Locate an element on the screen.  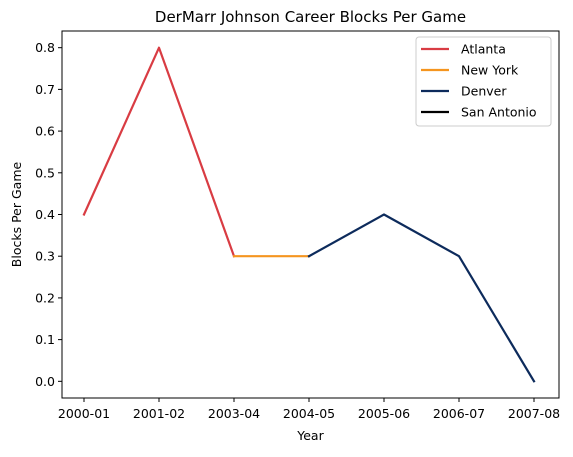
legend-label-new-york: New York is located at coordinates (490, 70).